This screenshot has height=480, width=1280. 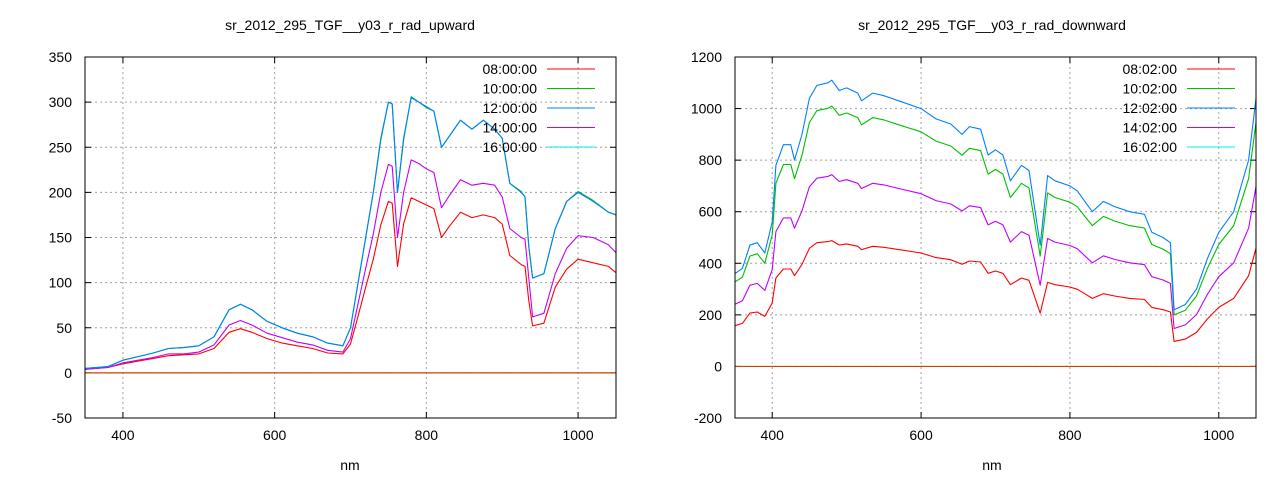 What do you see at coordinates (350, 25) in the screenshot?
I see `chart-title: sr_2012_295_TGF__y03_r_rad_upward` at bounding box center [350, 25].